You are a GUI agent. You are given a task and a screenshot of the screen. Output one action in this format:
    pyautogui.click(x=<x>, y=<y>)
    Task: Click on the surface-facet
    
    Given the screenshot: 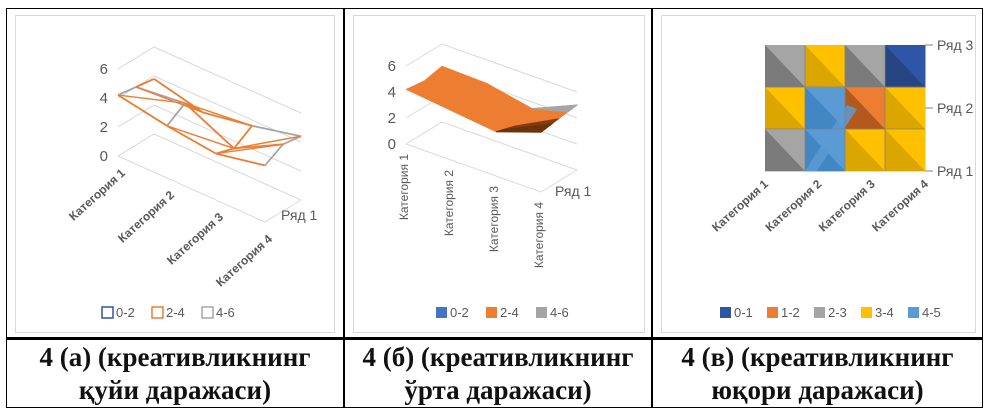 What is the action you would take?
    pyautogui.click(x=524, y=128)
    